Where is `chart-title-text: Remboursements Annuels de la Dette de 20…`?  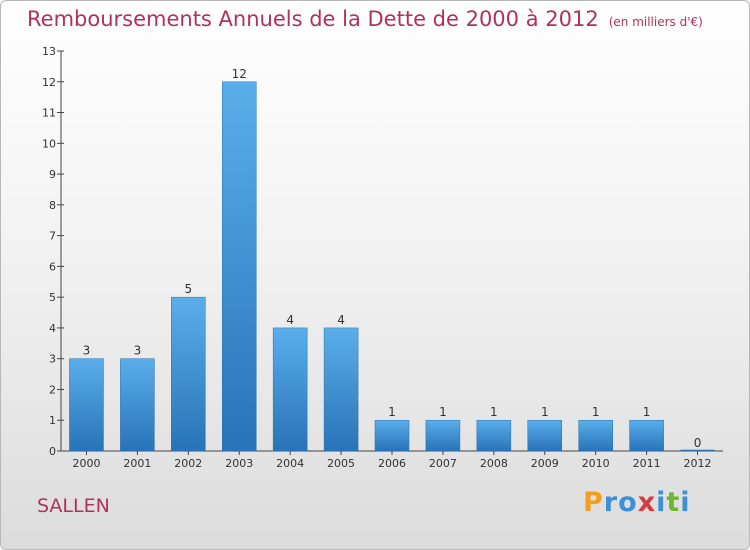
chart-title-text: Remboursements Annuels de la Dette de 20… is located at coordinates (313, 19).